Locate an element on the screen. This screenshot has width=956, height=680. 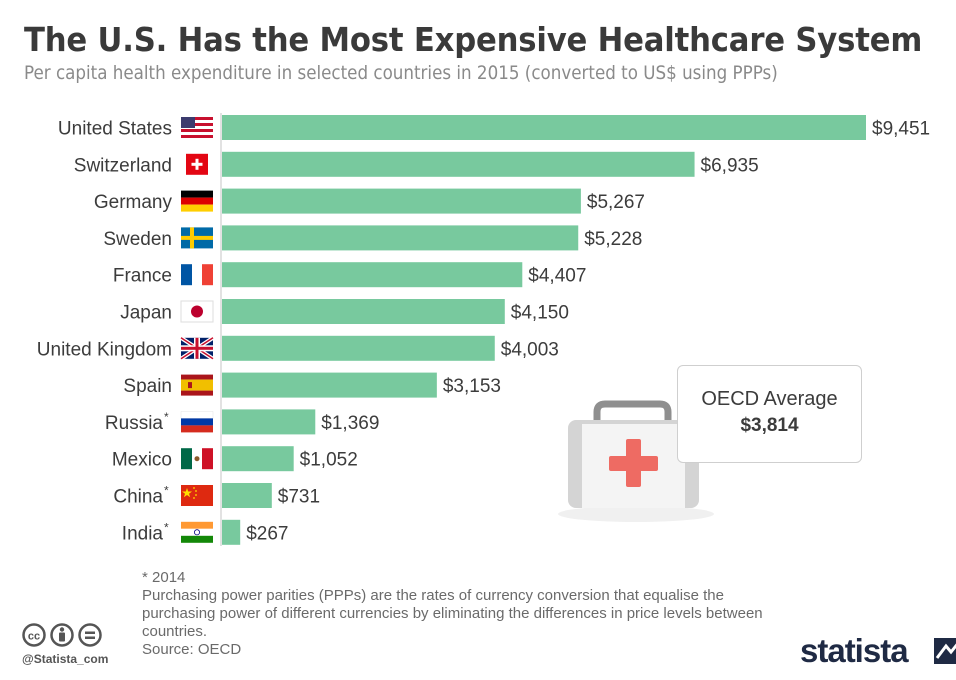
category-label: Germany is located at coordinates (133, 202).